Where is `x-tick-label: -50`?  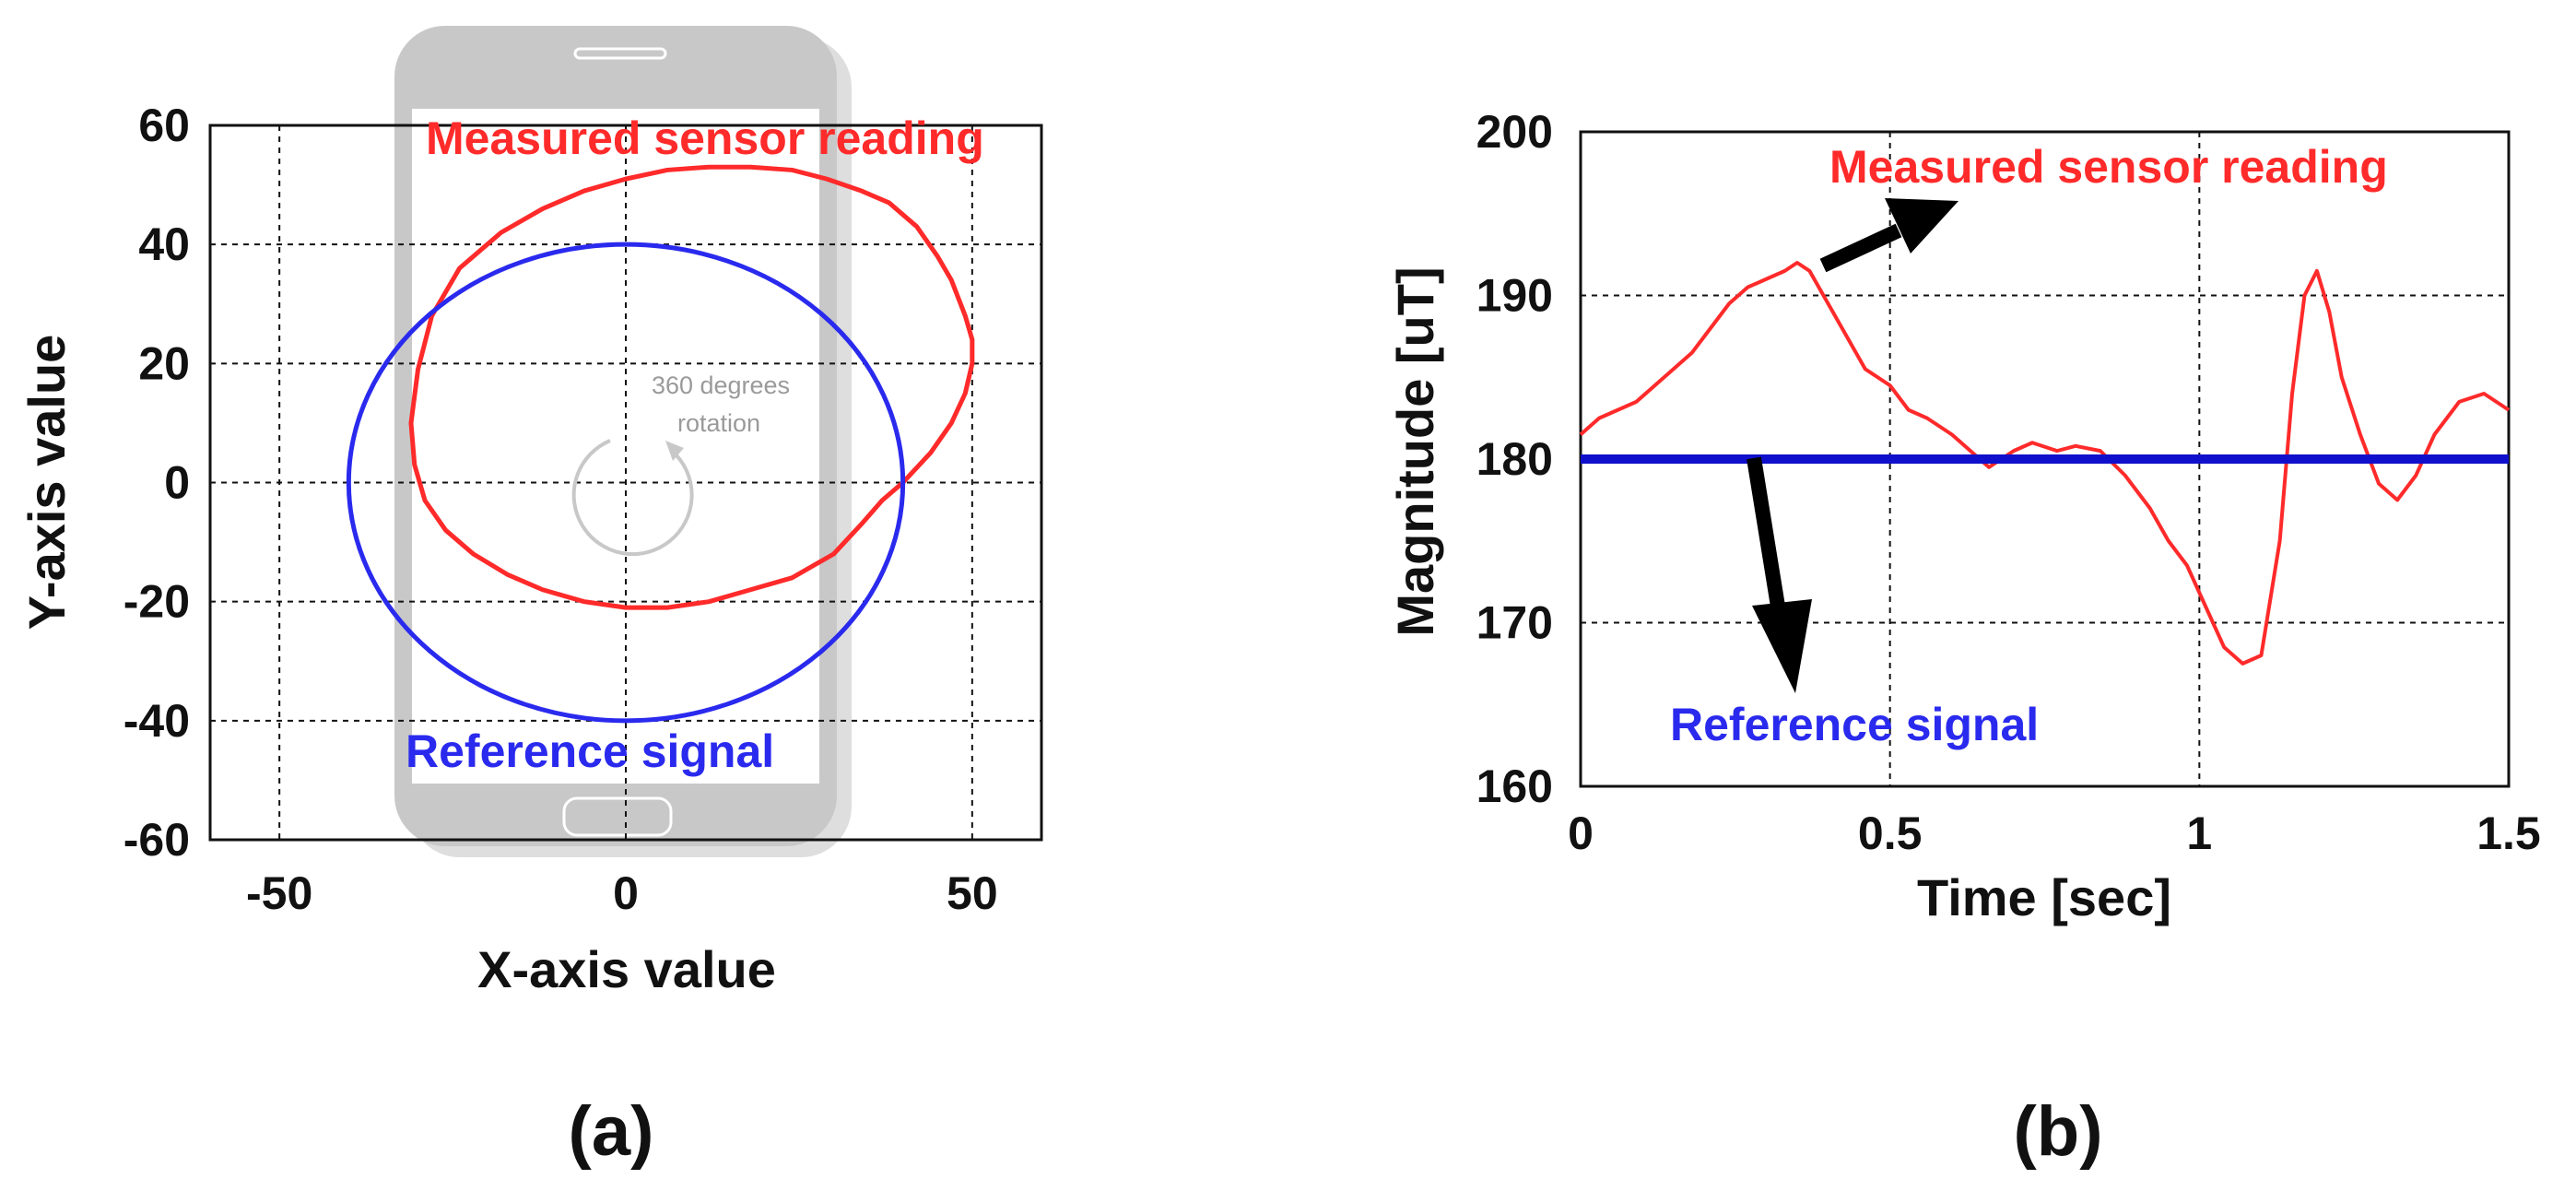
x-tick-label: -50 is located at coordinates (279, 893).